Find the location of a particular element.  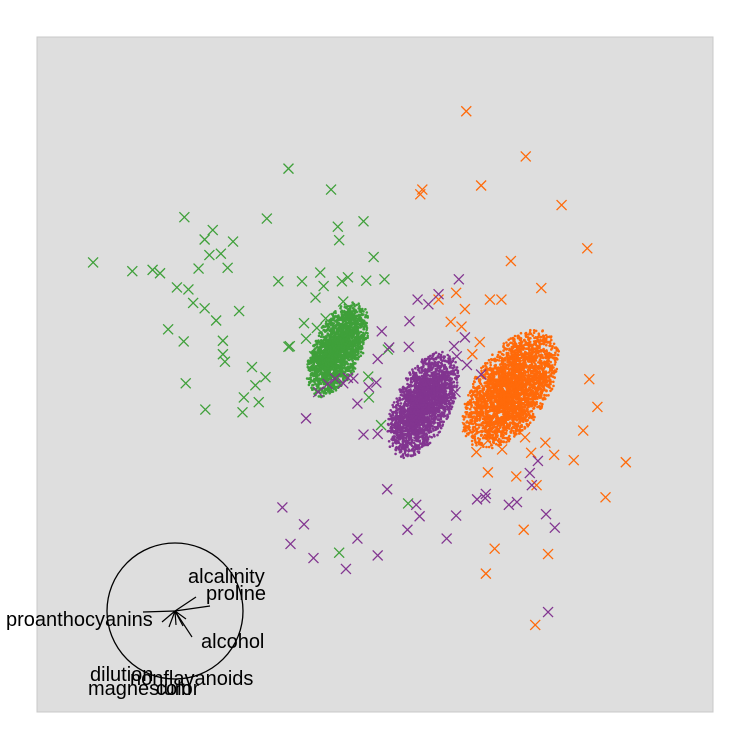

orange-point is located at coordinates (489, 447).